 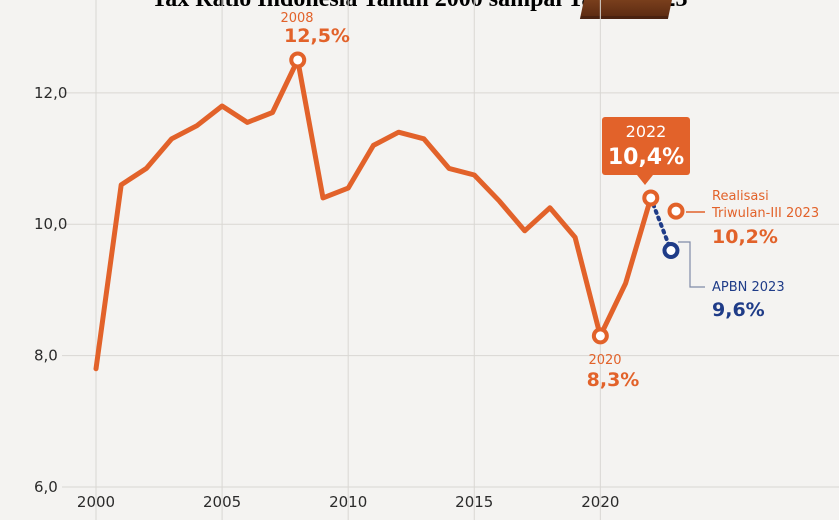 I want to click on callout-box, so click(x=646, y=146).